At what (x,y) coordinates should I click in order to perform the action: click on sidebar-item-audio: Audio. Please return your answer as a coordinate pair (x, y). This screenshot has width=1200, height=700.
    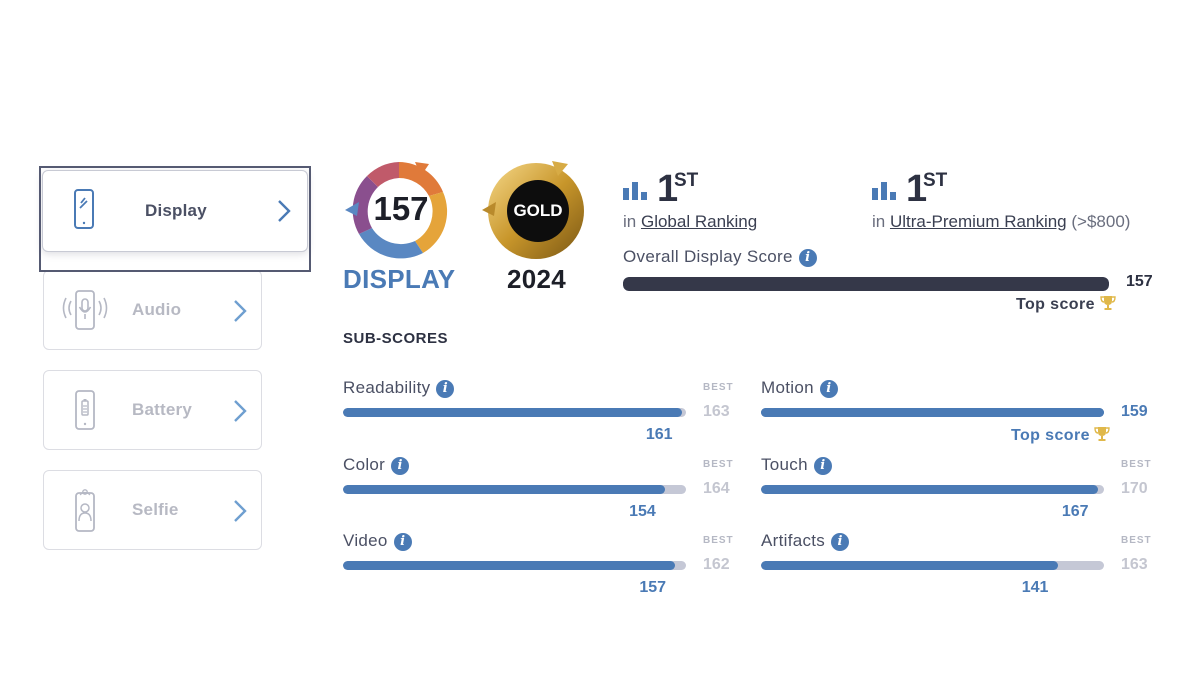
    Looking at the image, I should click on (152, 310).